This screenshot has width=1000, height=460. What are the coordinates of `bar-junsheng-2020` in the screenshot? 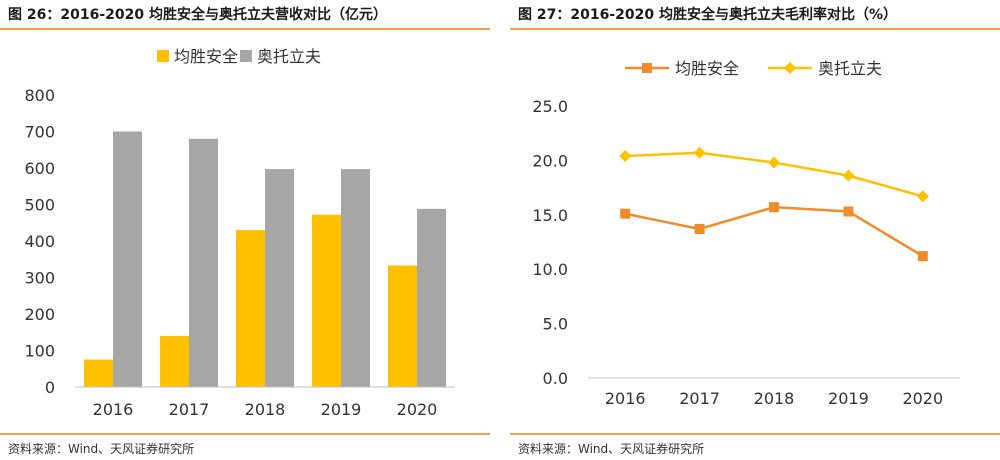 It's located at (402, 326).